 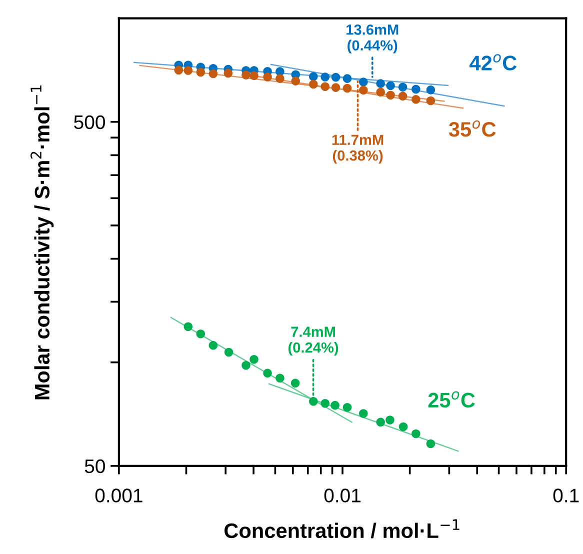 I want to click on y-tick-label: 50, so click(x=94, y=466).